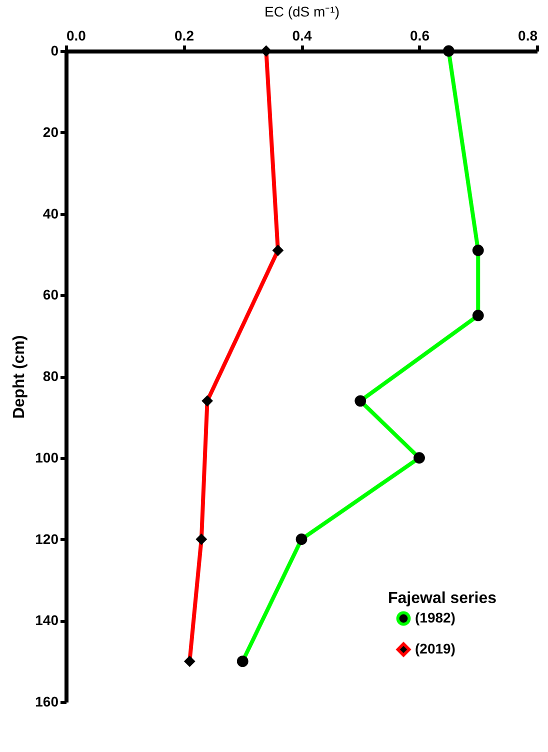  What do you see at coordinates (302, 36) in the screenshot?
I see `x-tick-label: 0.4` at bounding box center [302, 36].